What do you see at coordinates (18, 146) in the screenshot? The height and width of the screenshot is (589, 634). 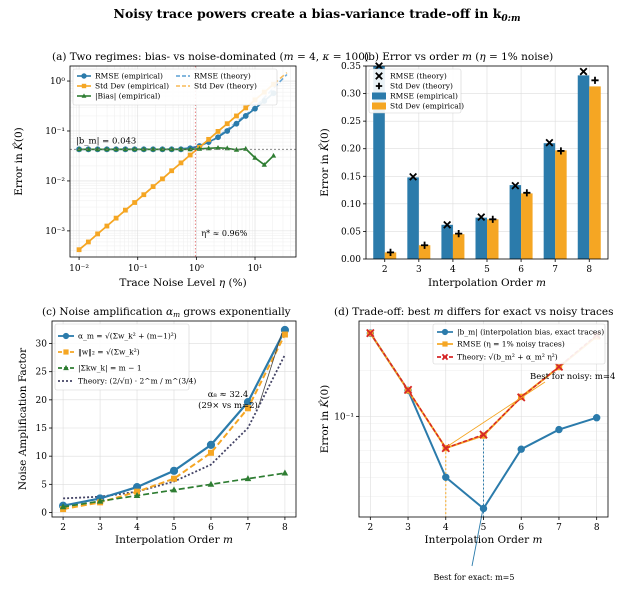 I see `a-ylabel-part: K̂` at bounding box center [18, 146].